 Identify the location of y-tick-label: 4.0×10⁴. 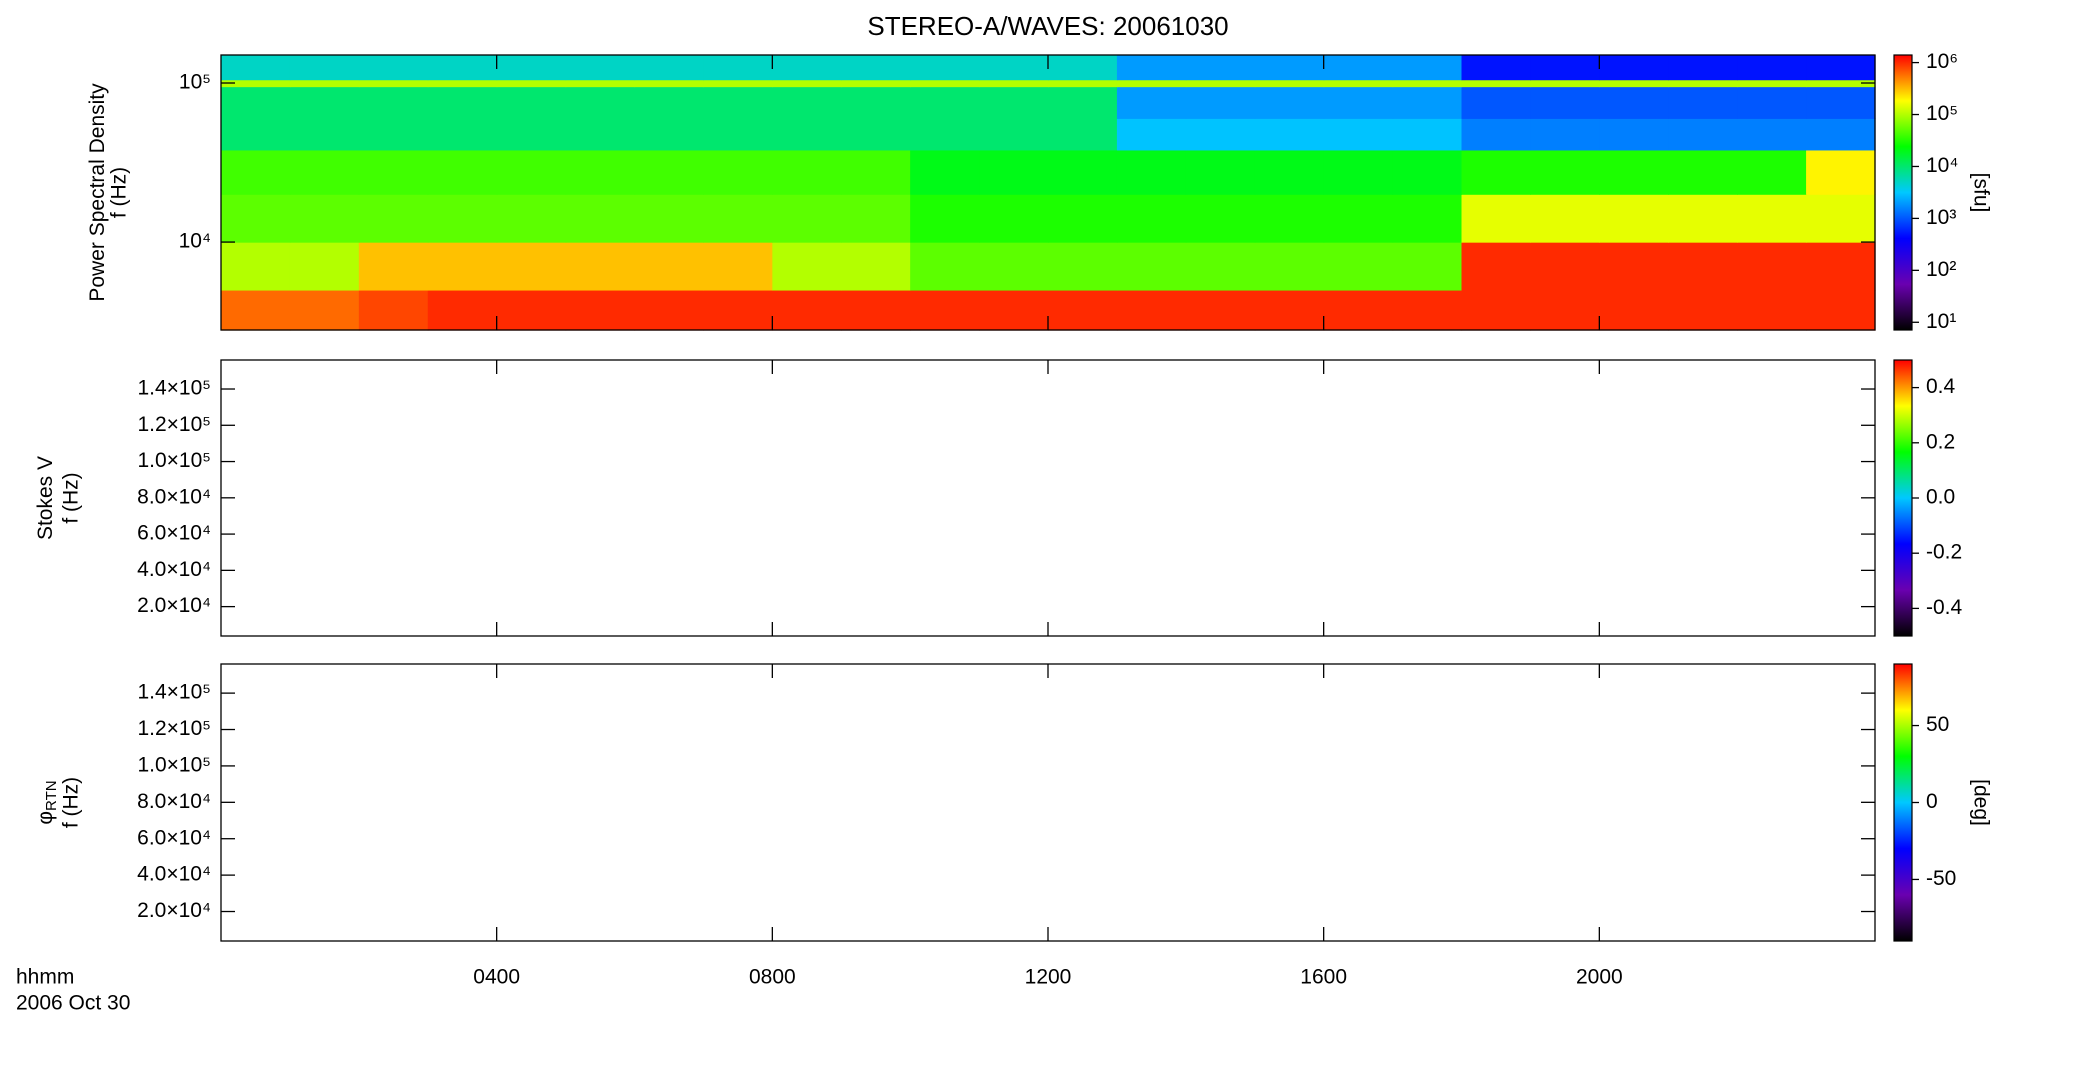
(174, 874).